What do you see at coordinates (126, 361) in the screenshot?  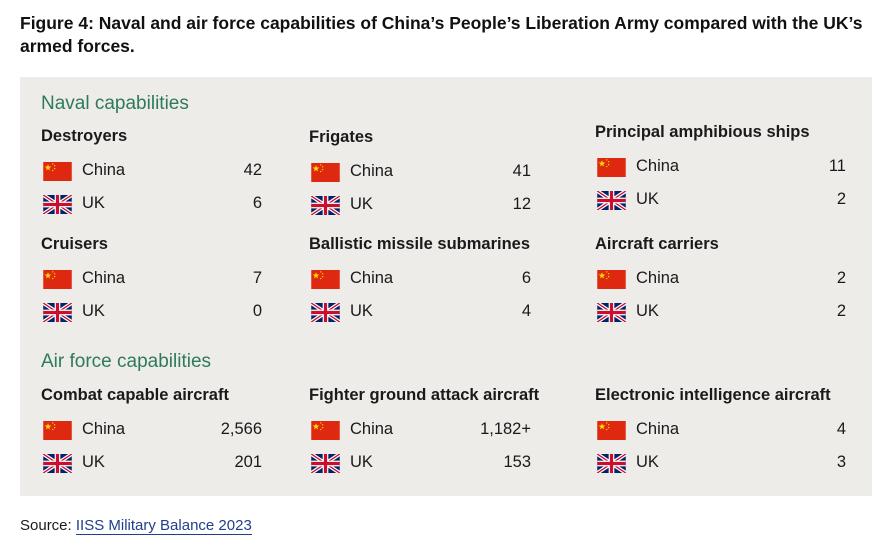 I see `section-title-air: Air force capabilities` at bounding box center [126, 361].